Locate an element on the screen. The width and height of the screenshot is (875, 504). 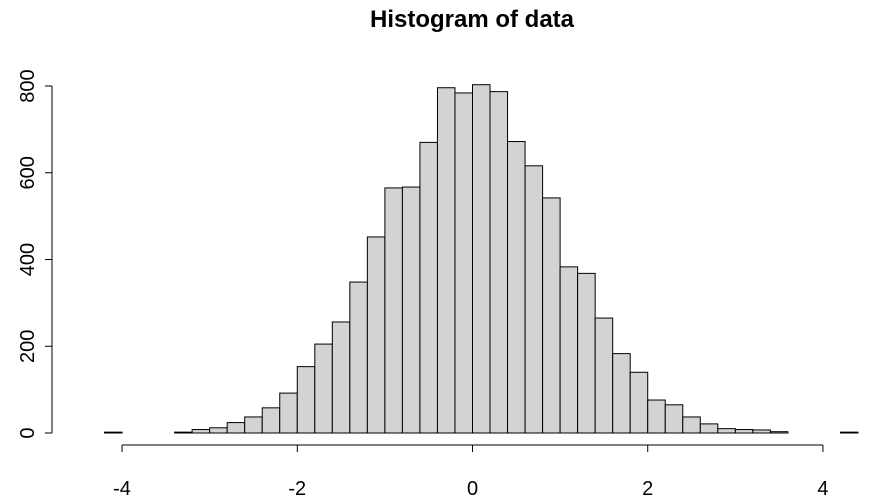
y-tick-label: 600 is located at coordinates (28, 172).